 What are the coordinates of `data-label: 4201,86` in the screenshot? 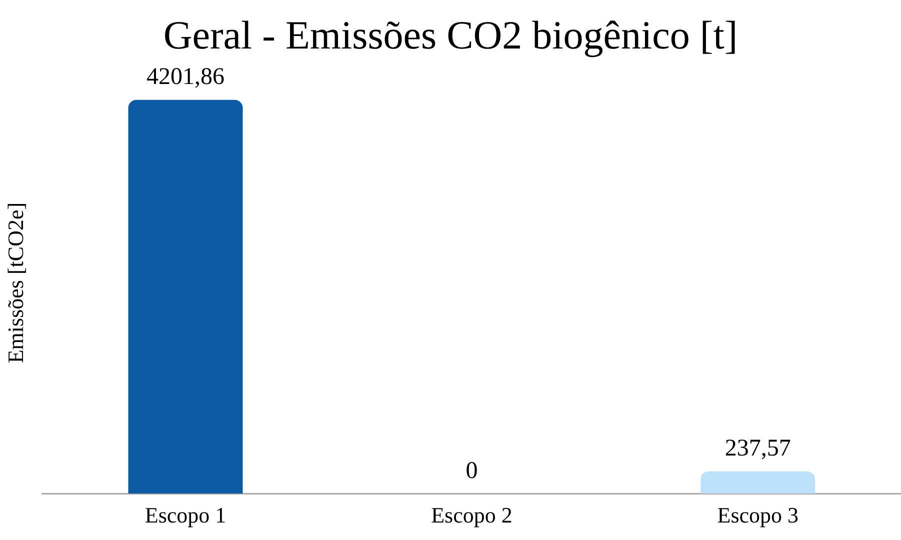 It's located at (185, 77).